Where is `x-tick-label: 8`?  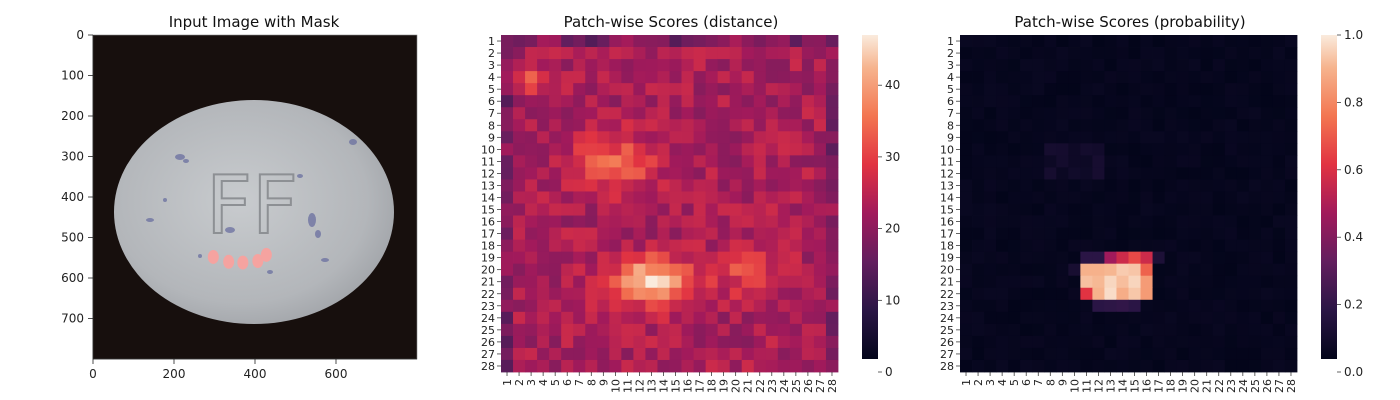
x-tick-label: 8 is located at coordinates (591, 382).